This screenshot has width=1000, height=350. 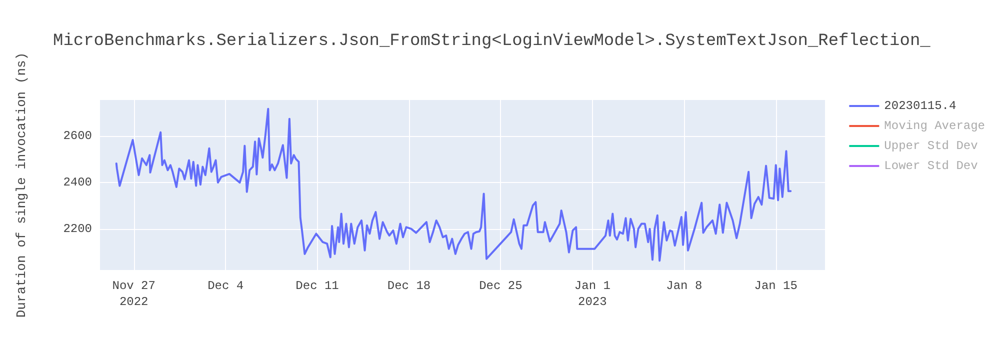 What do you see at coordinates (21, 185) in the screenshot?
I see `y-axis-title: Duration of single invocation (ns)` at bounding box center [21, 185].